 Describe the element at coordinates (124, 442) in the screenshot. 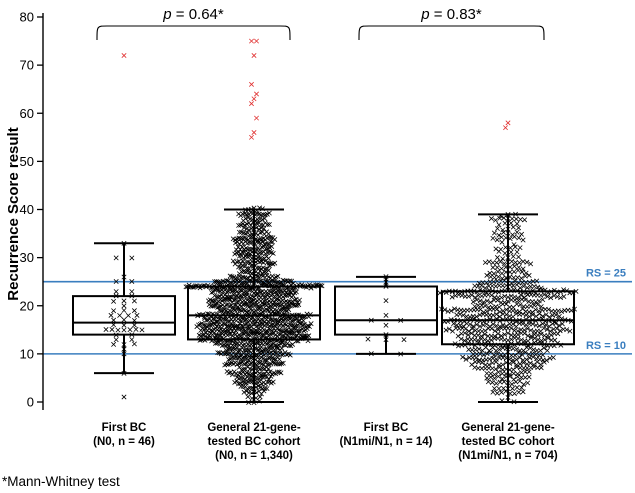

I see `category-label-line: (N0, n = 46)` at that location.